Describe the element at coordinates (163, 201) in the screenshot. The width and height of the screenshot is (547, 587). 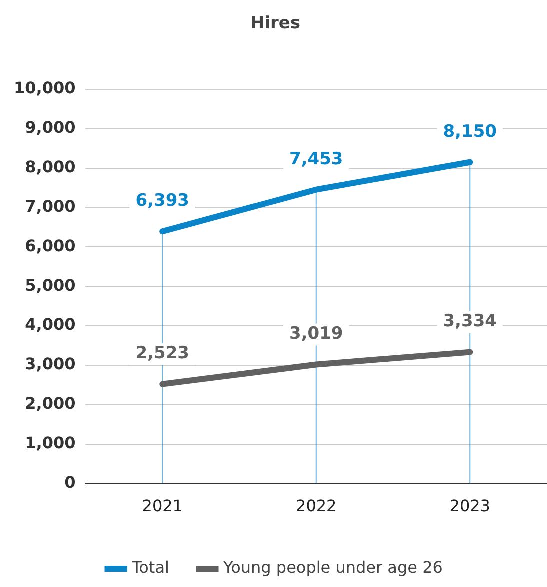
I see `data-label: 6,393` at that location.